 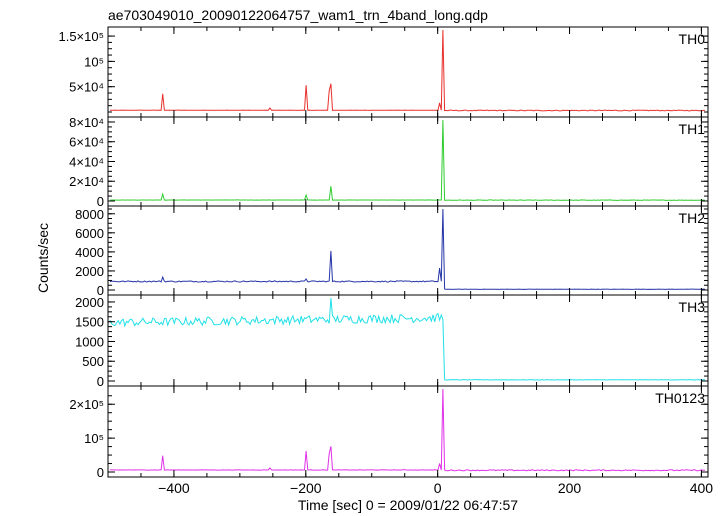 I want to click on series-line-th0123, so click(x=407, y=430).